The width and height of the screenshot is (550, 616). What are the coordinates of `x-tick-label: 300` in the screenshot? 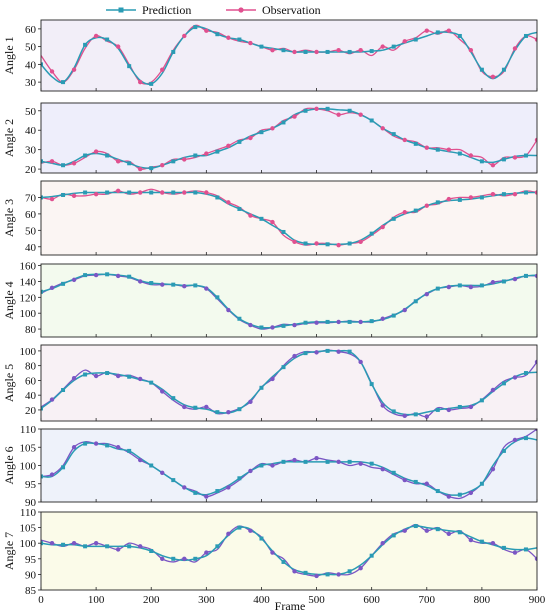 It's located at (206, 600).